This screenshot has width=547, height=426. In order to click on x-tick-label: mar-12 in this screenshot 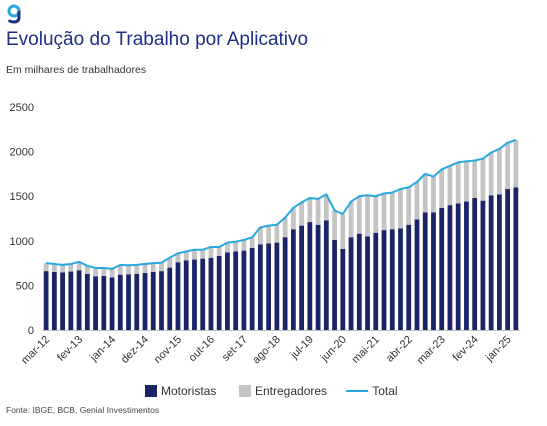, I will do `click(35, 350)`.